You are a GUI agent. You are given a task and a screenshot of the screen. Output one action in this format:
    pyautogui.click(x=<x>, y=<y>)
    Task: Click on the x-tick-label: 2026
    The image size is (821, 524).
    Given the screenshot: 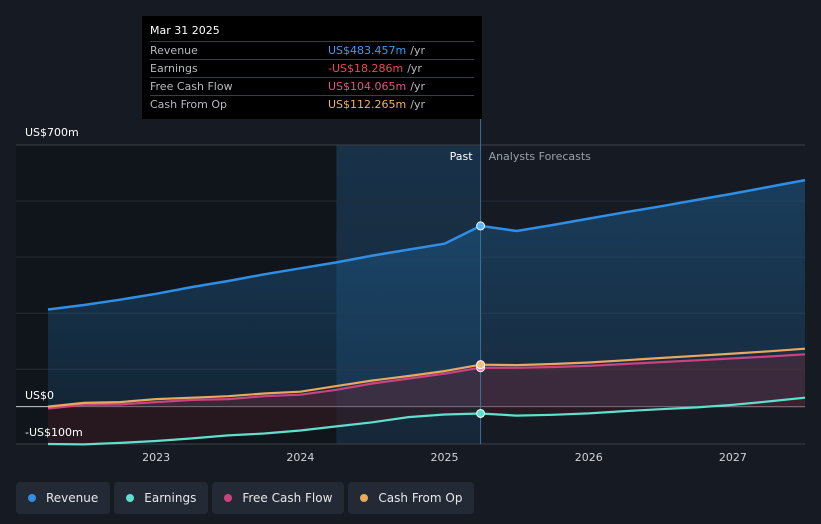 What is the action you would take?
    pyautogui.click(x=589, y=457)
    